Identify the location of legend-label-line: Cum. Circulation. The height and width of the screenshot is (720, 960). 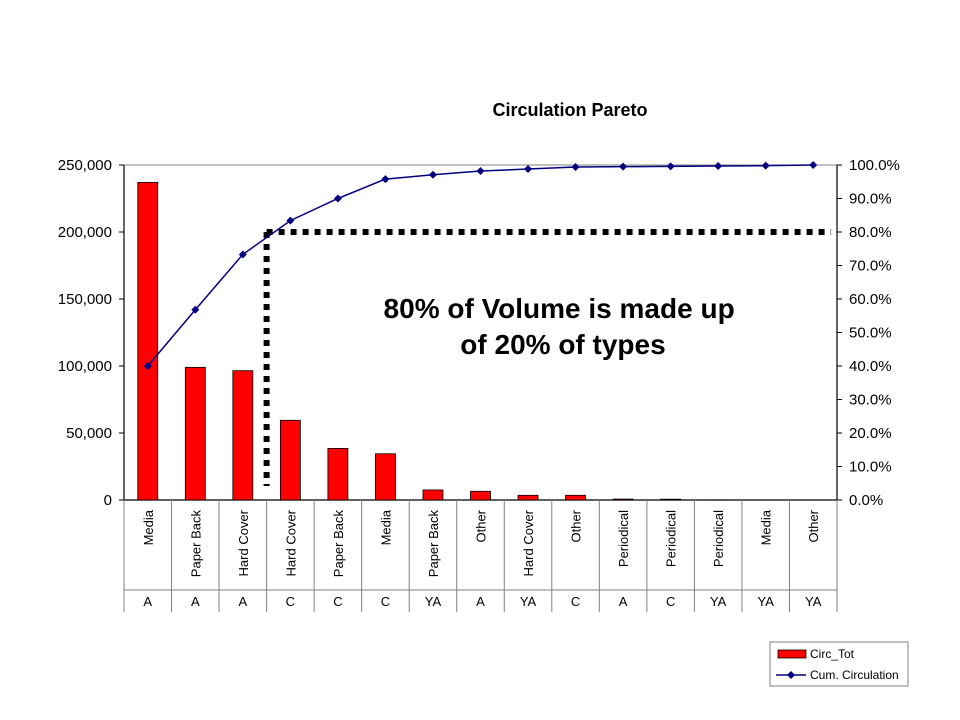
(854, 675).